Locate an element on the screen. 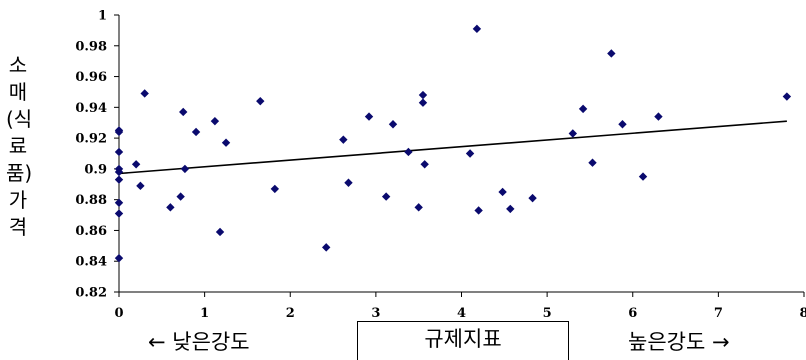 The width and height of the screenshot is (806, 360). x-tick-label: 7 is located at coordinates (718, 313).